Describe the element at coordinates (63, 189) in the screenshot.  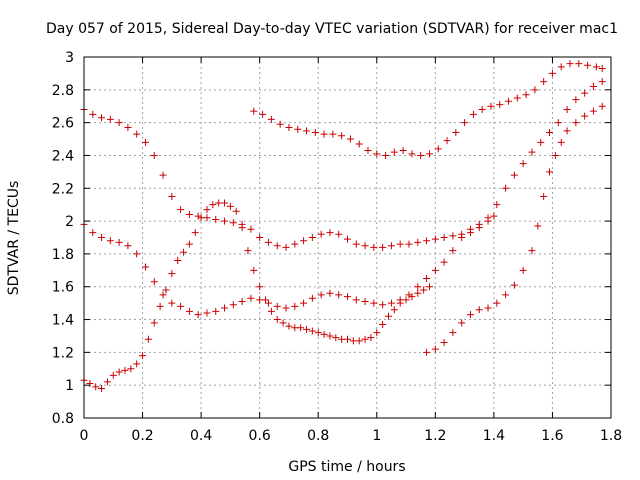
I see `y-tick-label: 2.2` at that location.